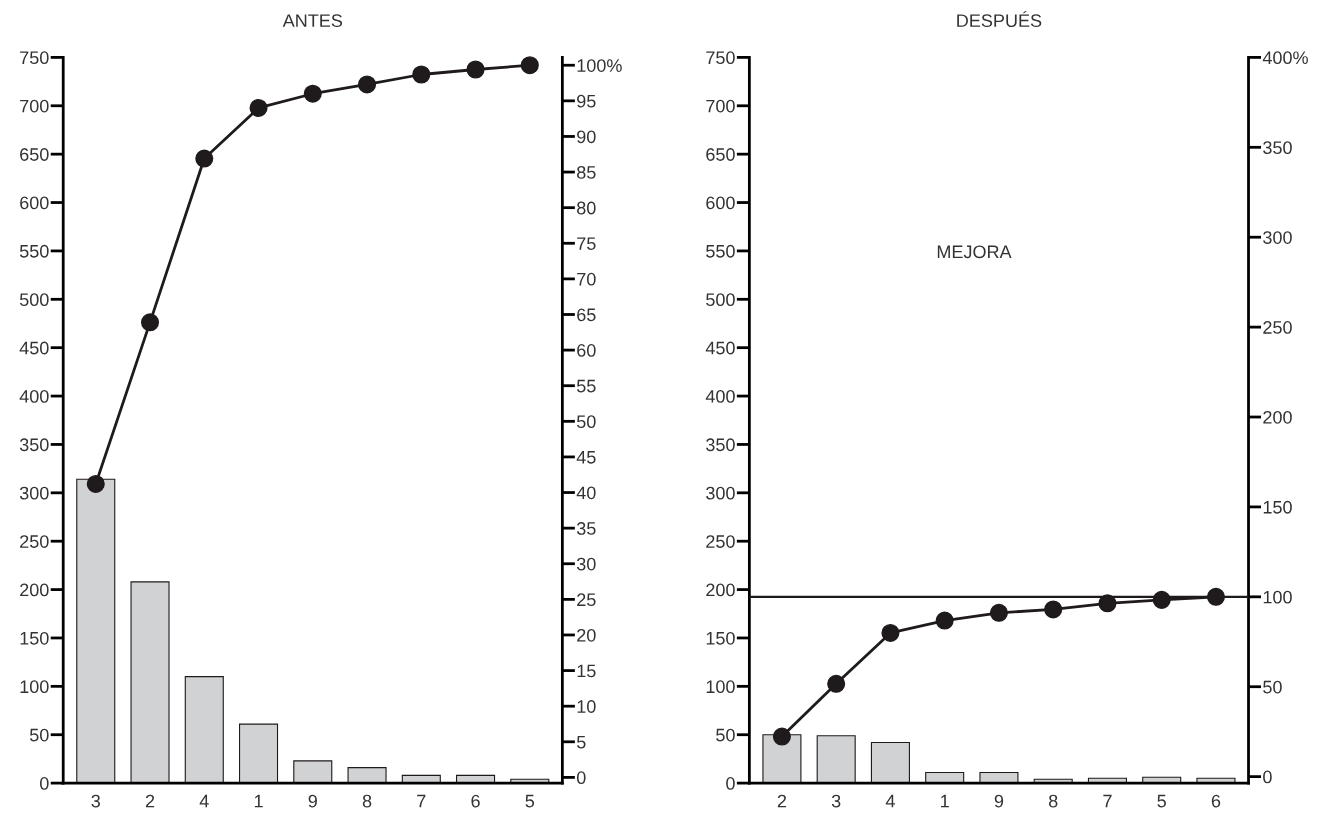 The width and height of the screenshot is (1317, 820). Describe the element at coordinates (1277, 327) in the screenshot. I see `y2-tick-label: 250` at that location.